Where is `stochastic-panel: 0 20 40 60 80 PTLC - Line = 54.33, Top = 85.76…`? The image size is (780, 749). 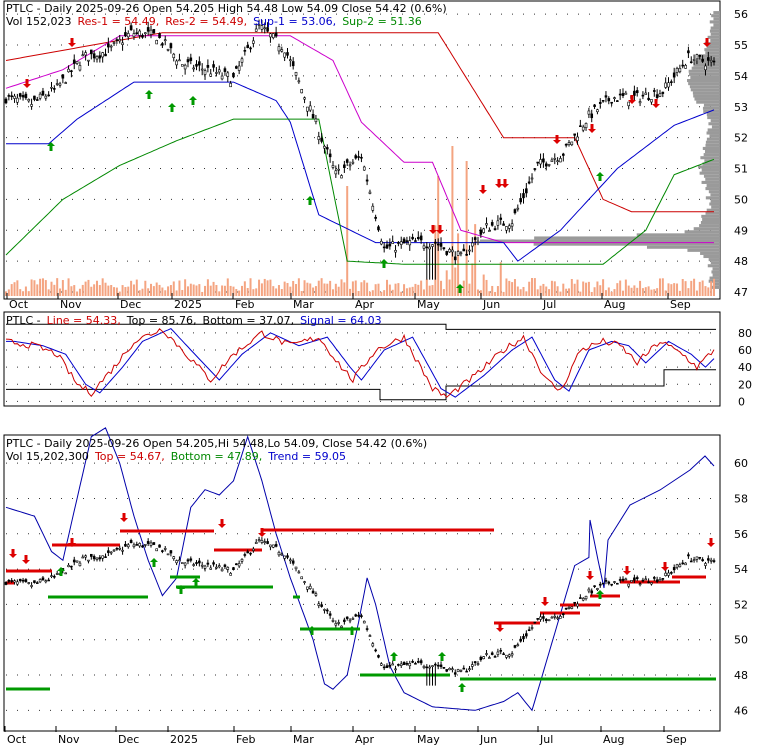
stochastic-panel: 0 20 40 60 80 PTLC - Line = 54.33, Top = 85.76… is located at coordinates (377, 359).